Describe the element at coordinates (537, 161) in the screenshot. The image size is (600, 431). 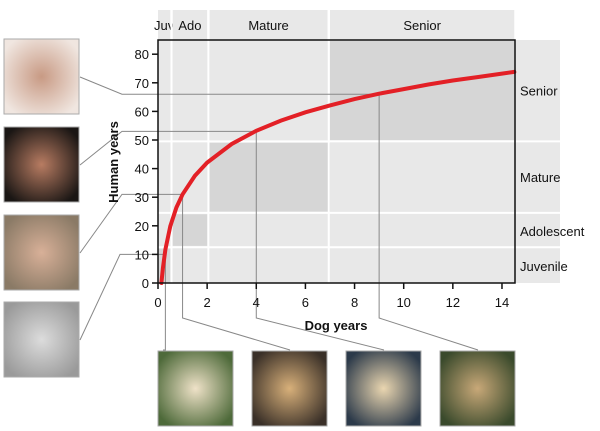
I see `human-stage-band` at that location.